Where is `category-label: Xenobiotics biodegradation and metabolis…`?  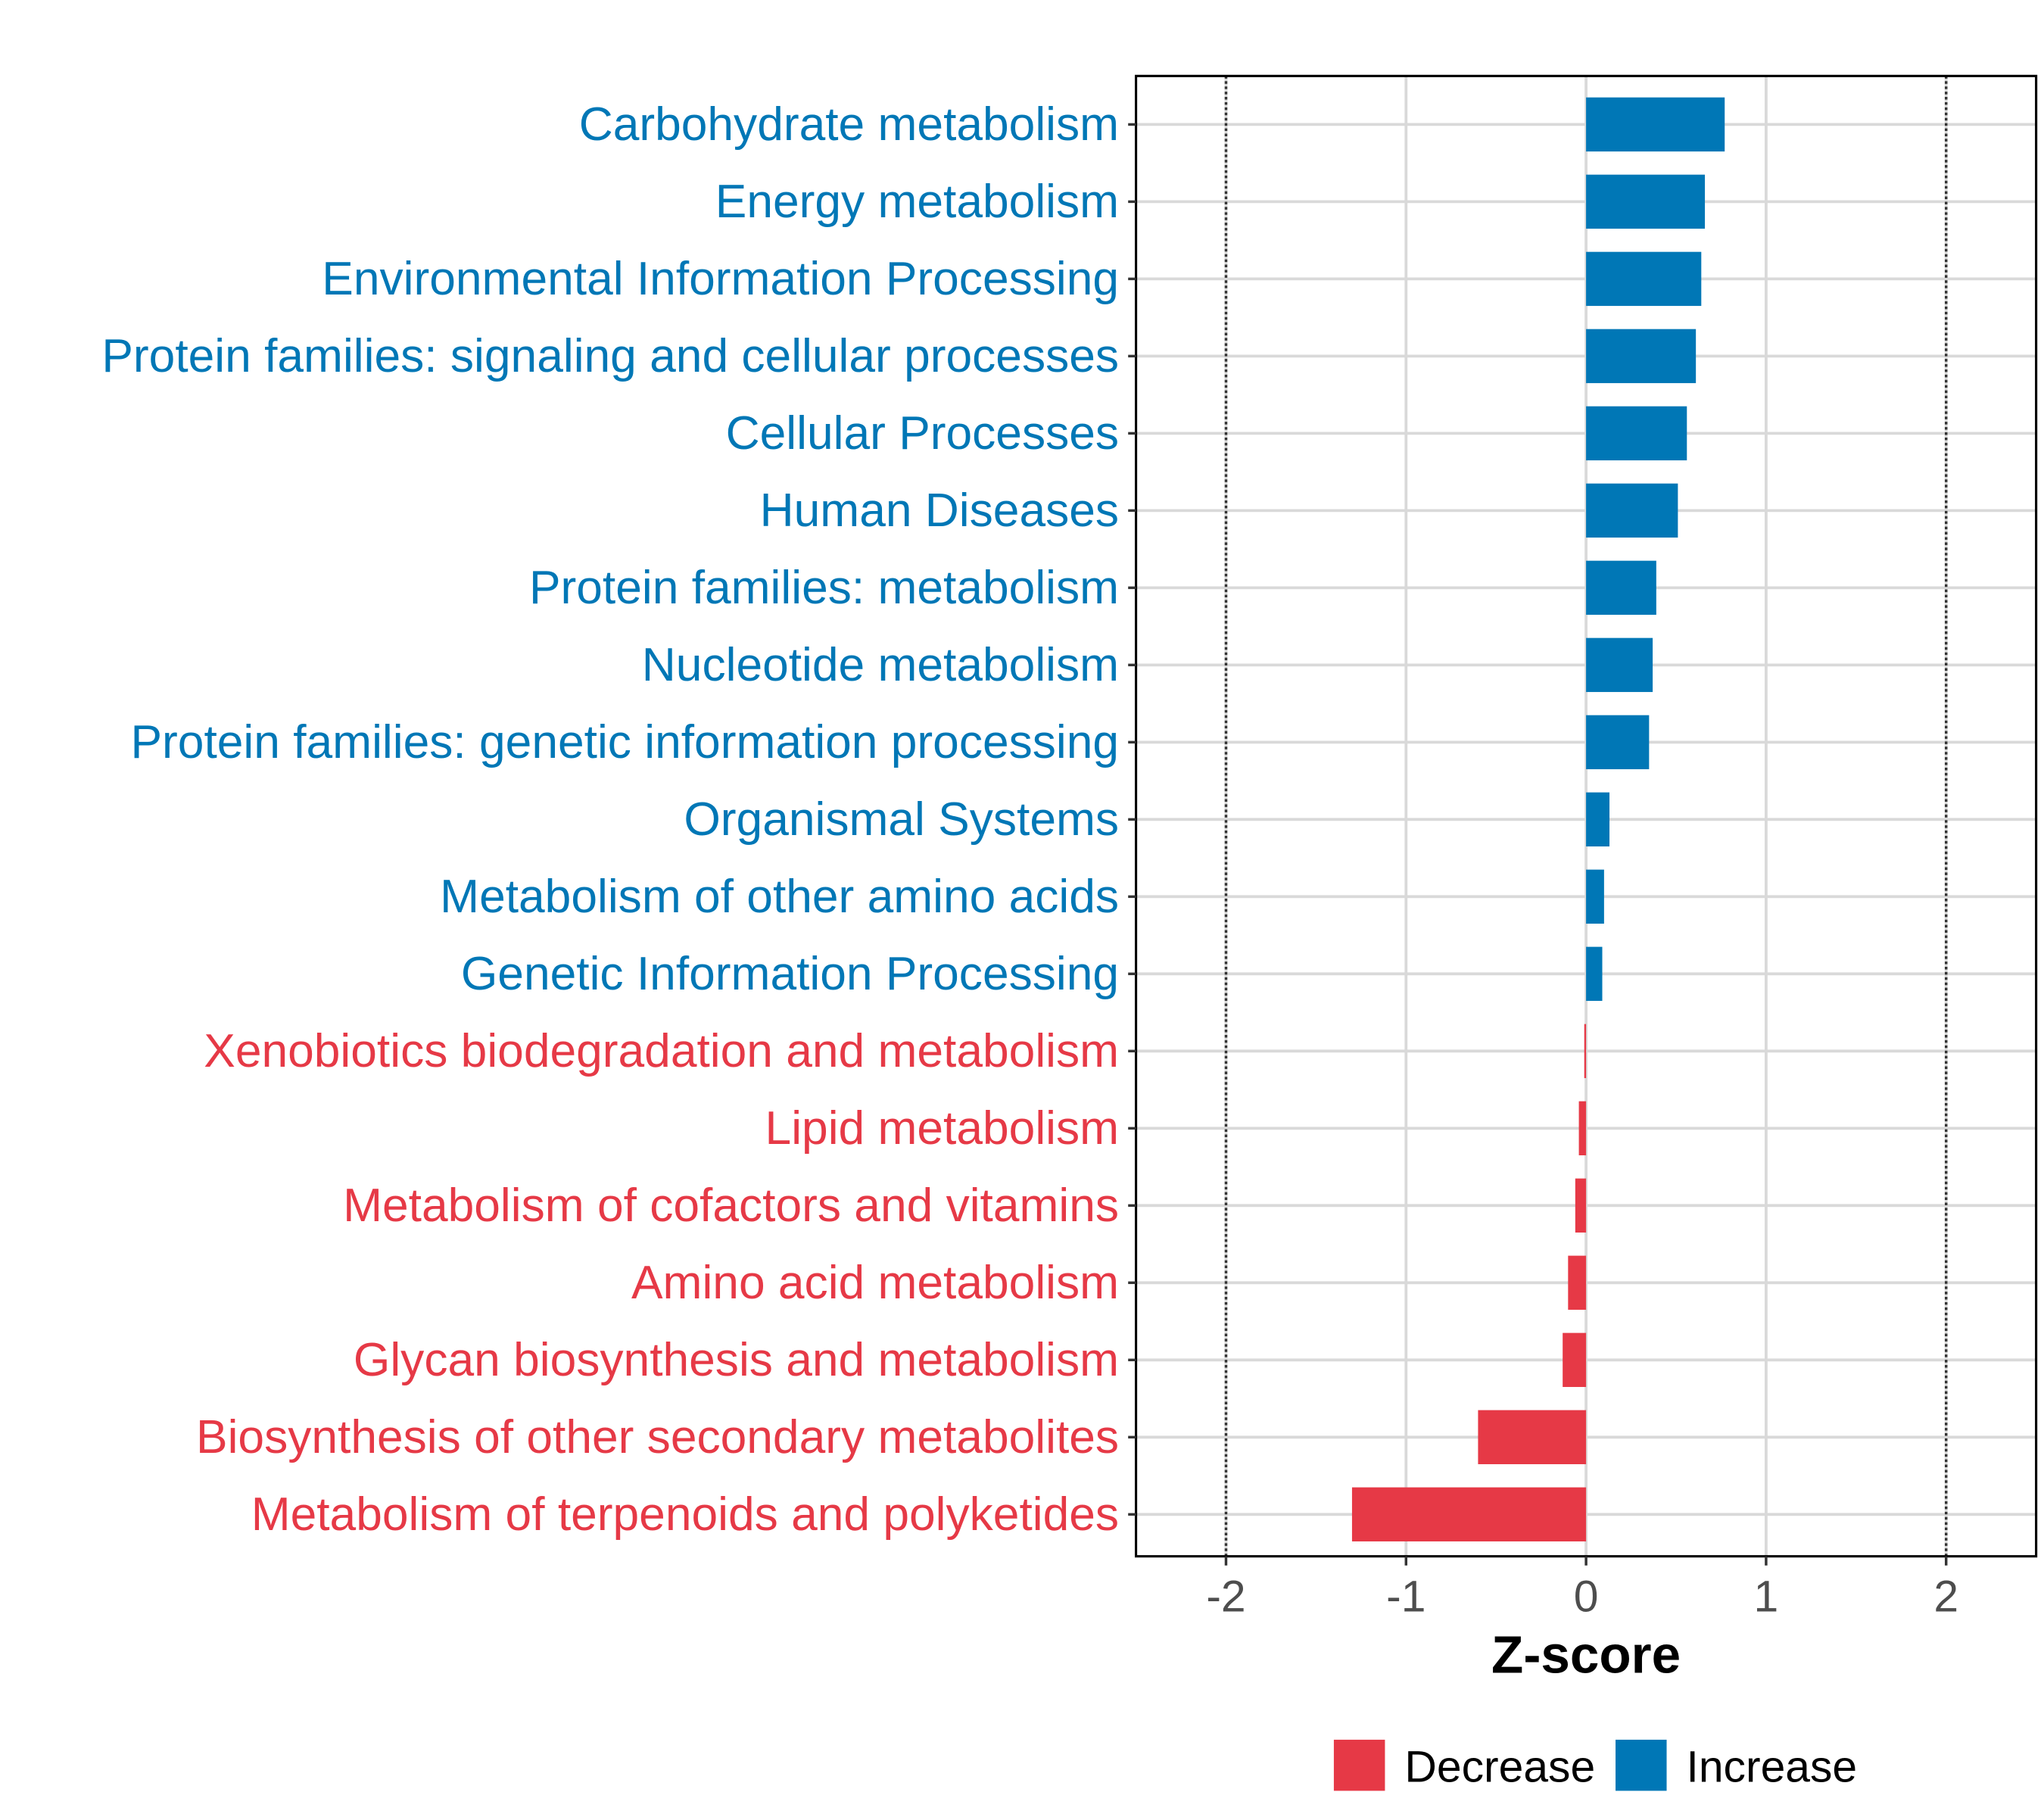 category-label: Xenobiotics biodegradation and metabolis… is located at coordinates (661, 1051).